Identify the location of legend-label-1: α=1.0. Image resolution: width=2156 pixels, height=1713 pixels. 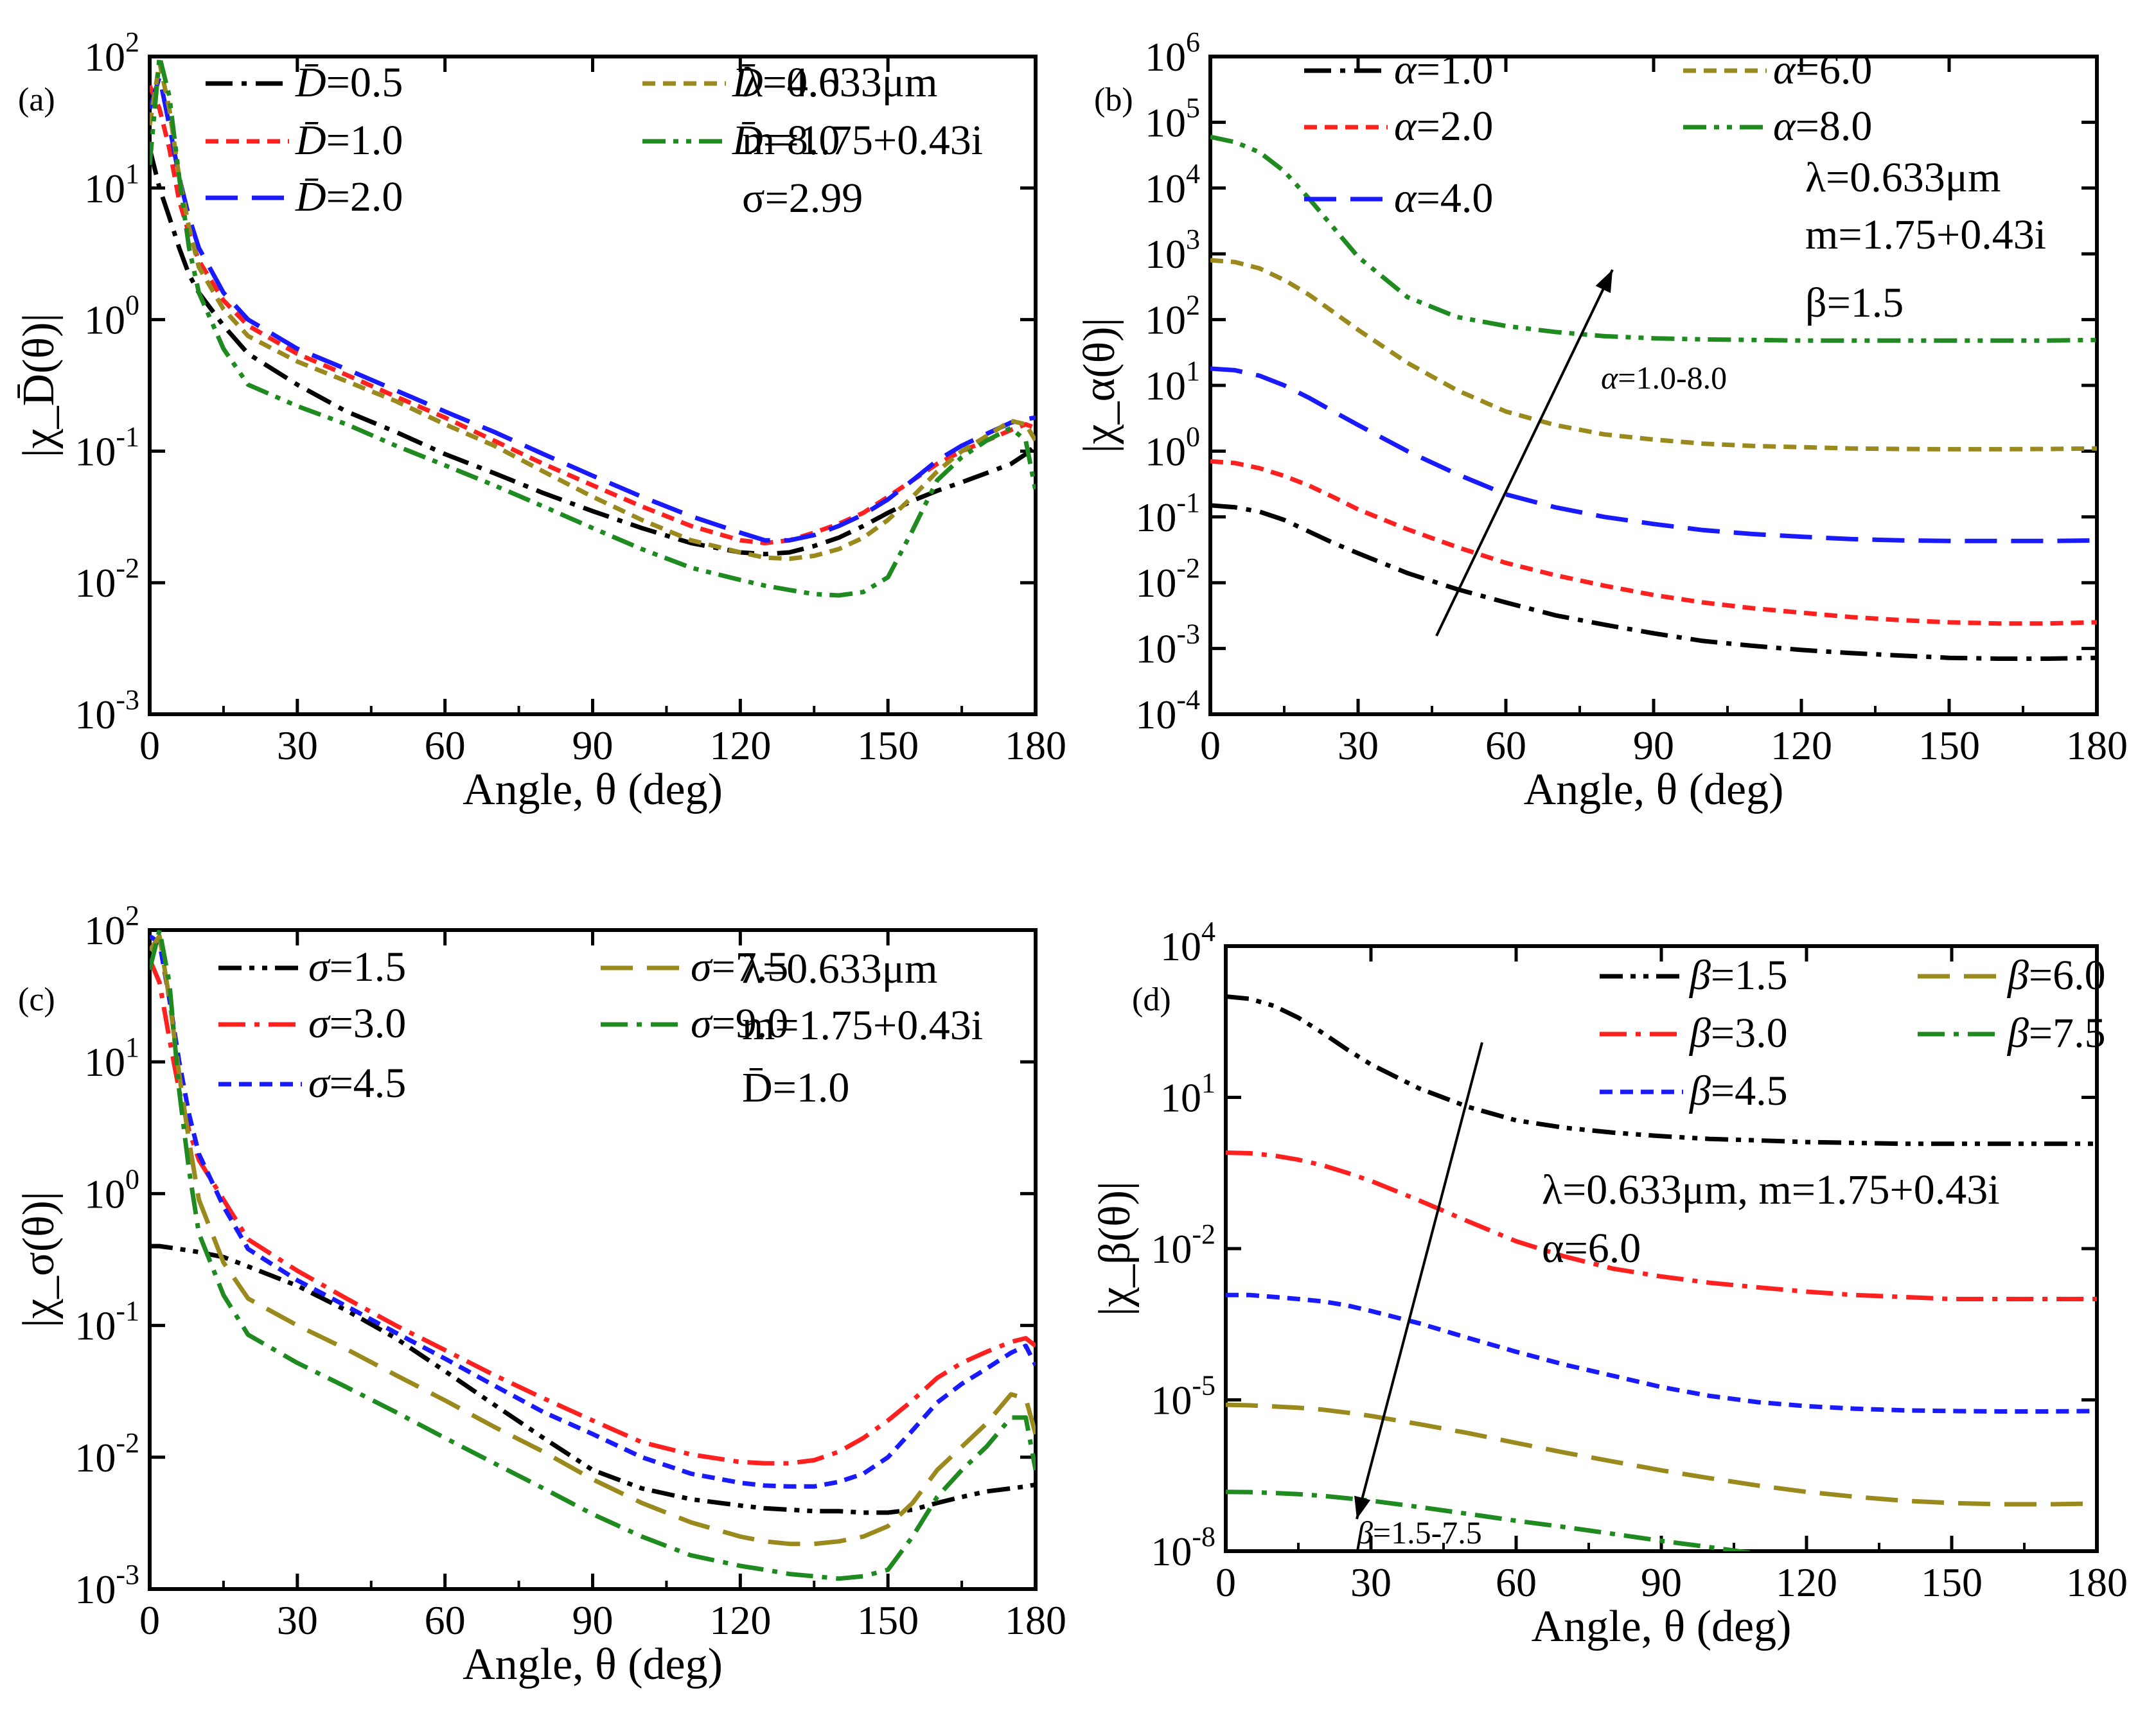
(1443, 69).